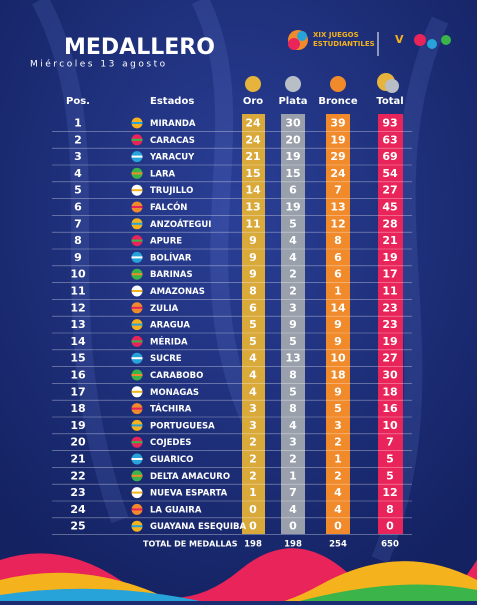 The width and height of the screenshot is (477, 605). What do you see at coordinates (253, 101) in the screenshot?
I see `column-header: Oro` at bounding box center [253, 101].